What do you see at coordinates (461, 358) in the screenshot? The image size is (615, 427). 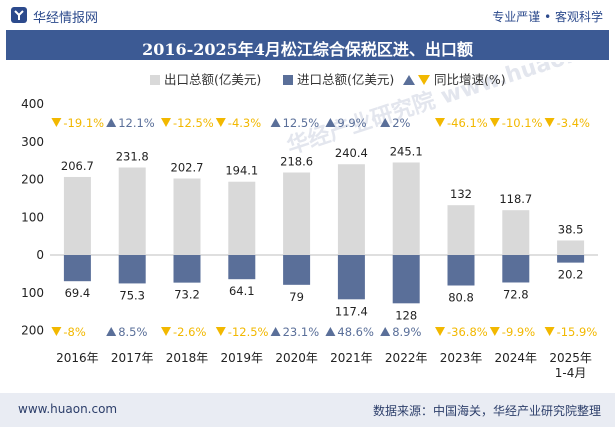 I see `x-tick-label: 2023年` at bounding box center [461, 358].